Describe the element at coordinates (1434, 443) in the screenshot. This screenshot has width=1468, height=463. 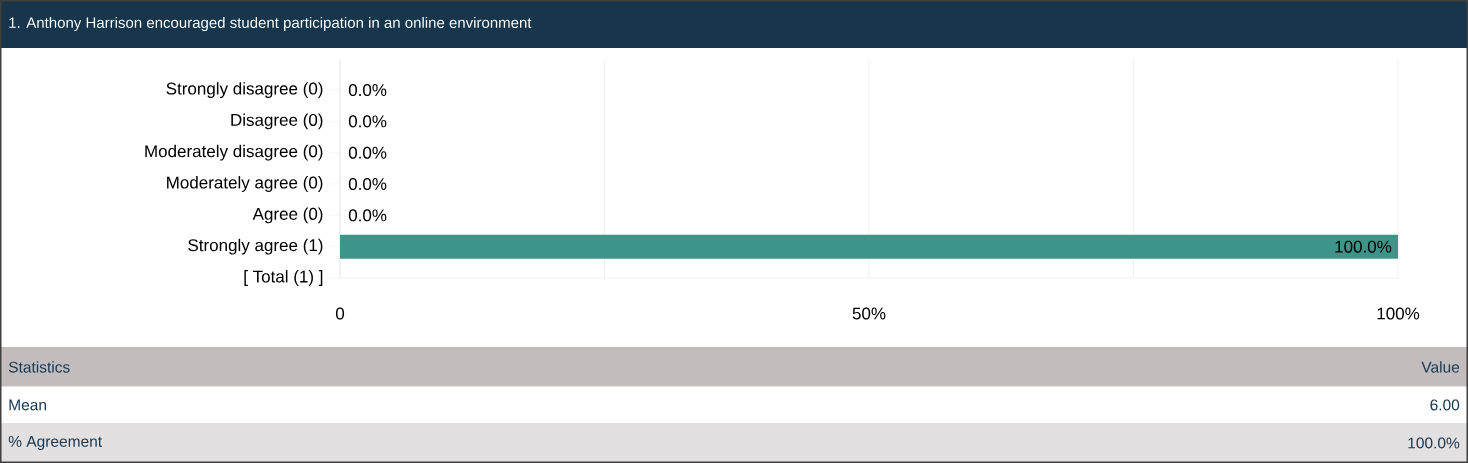
I see `text: 100.0%` at that location.